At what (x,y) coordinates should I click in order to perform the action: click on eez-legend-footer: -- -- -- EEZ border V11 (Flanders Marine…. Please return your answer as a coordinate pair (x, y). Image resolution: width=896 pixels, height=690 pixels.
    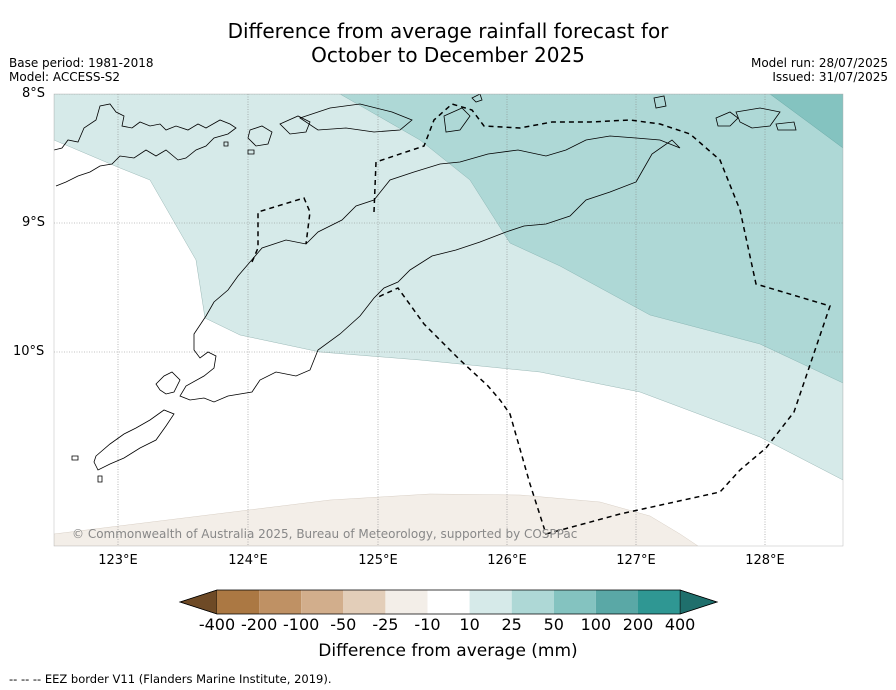
    Looking at the image, I should click on (170, 679).